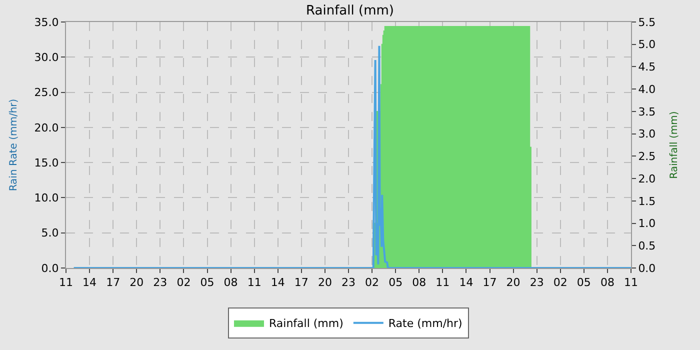 This screenshot has width=700, height=350. I want to click on y2-tick-label: 1.0, so click(647, 223).